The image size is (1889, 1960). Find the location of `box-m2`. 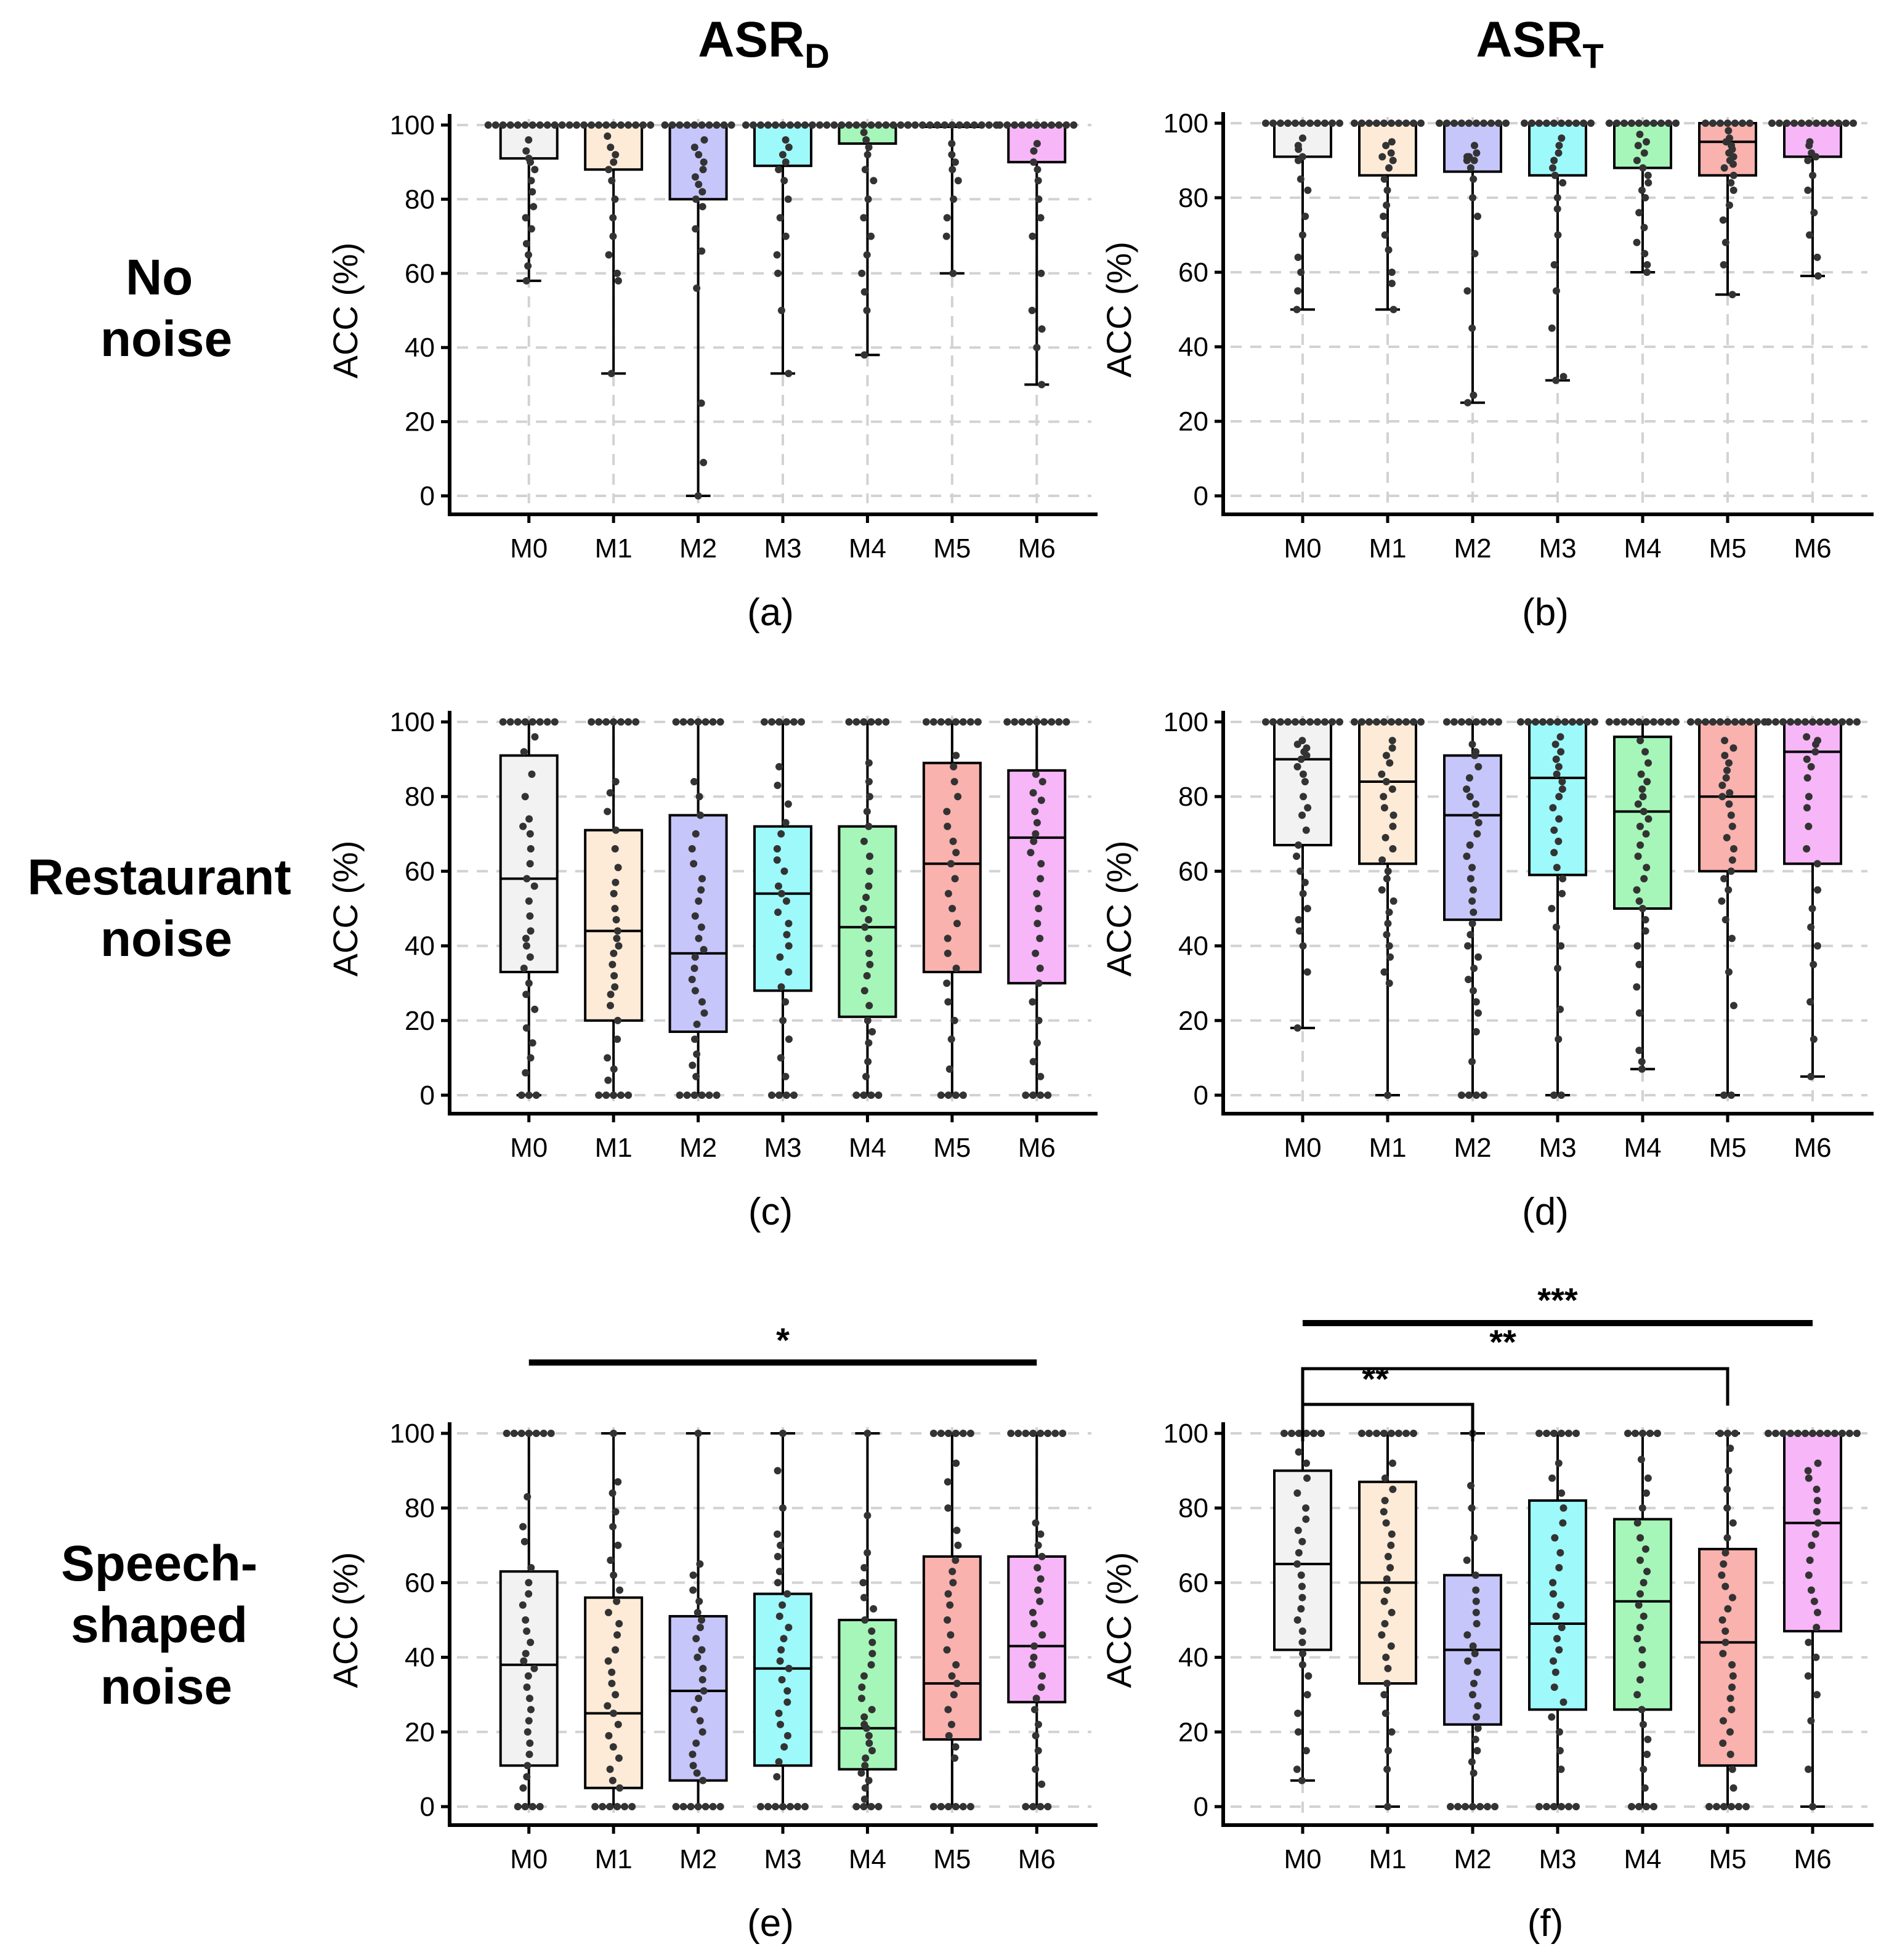

box-m2 is located at coordinates (698, 162).